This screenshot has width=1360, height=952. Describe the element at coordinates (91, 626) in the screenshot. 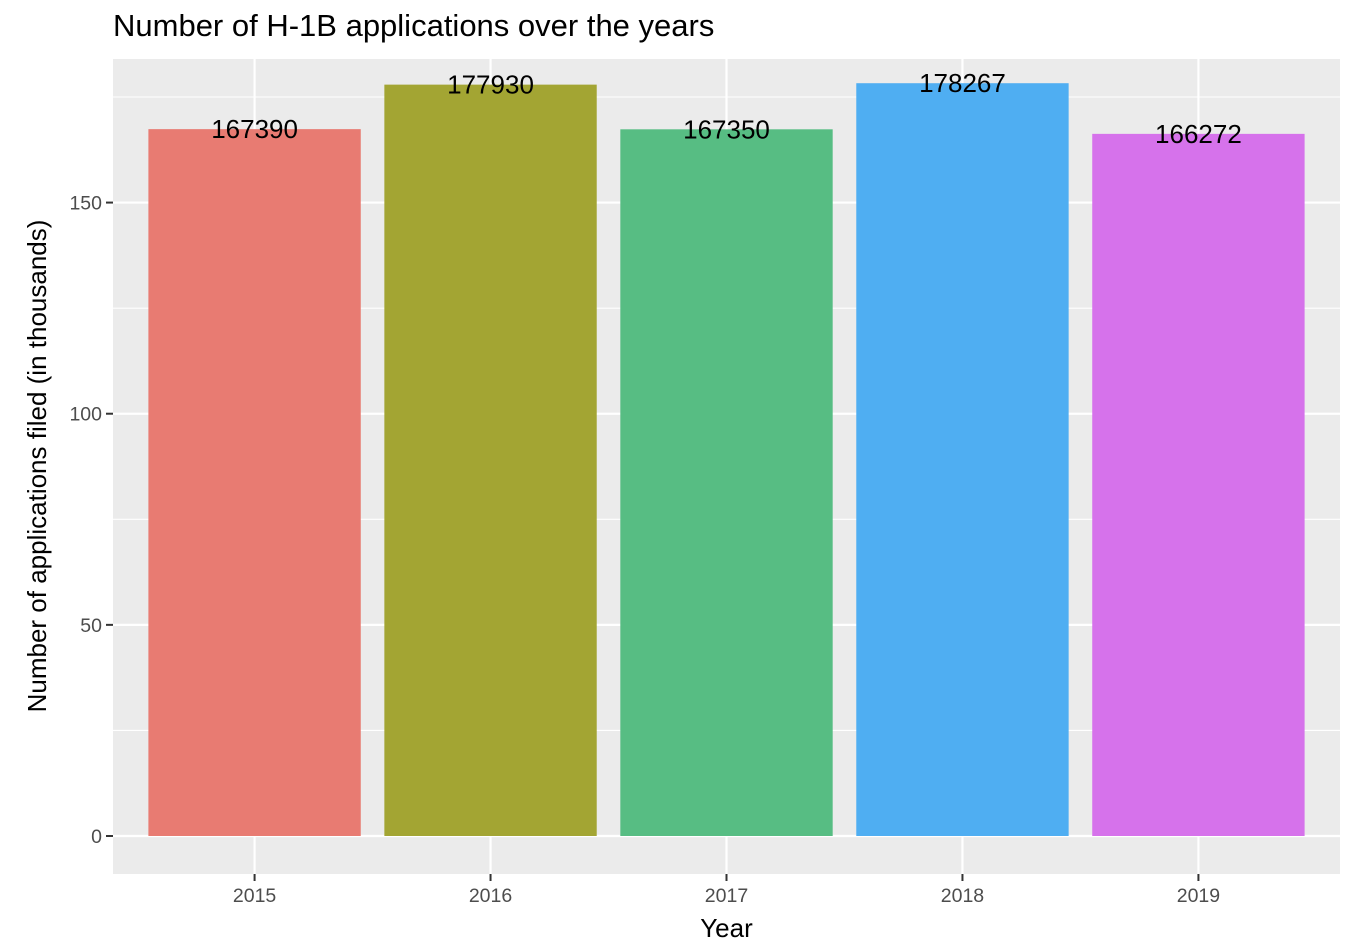

I see `y-tick-label: 50` at that location.